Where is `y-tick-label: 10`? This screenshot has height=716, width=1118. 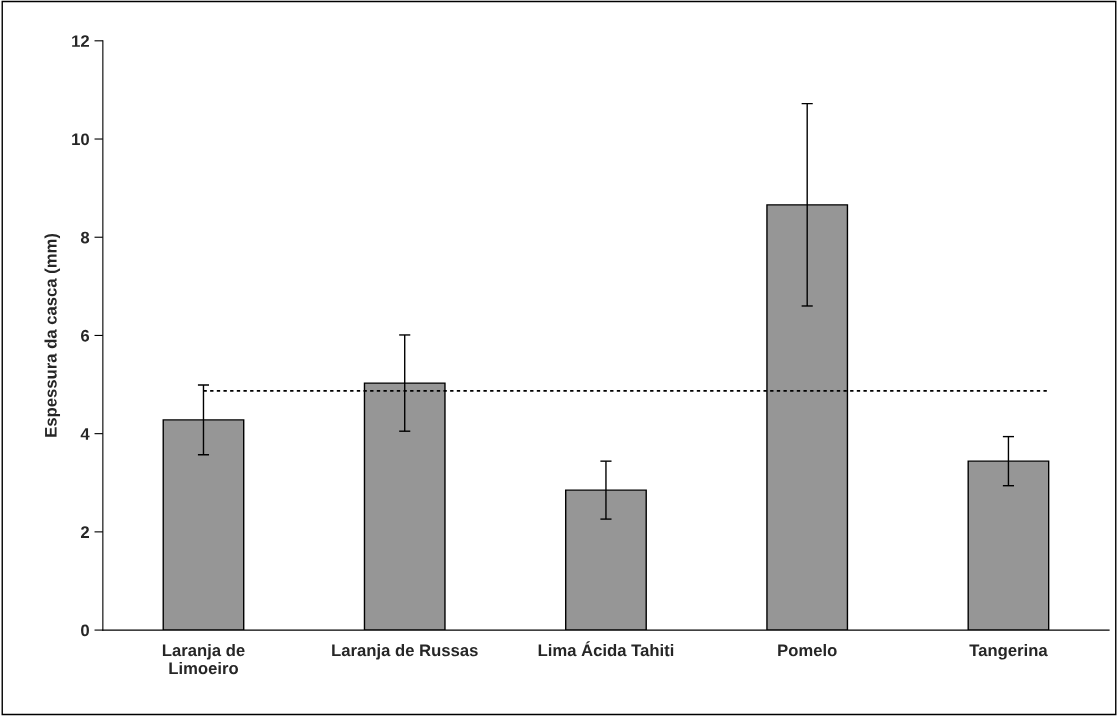 y-tick-label: 10 is located at coordinates (80, 139).